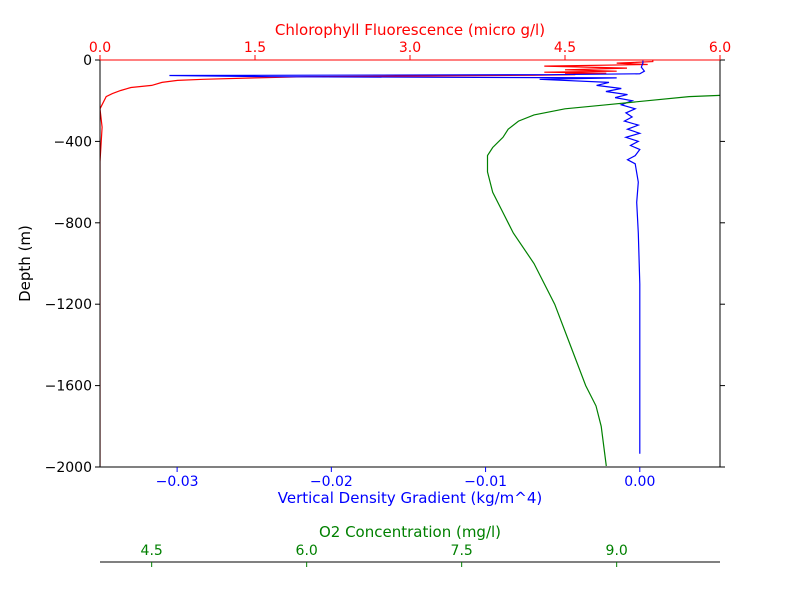  I want to click on o2-axis-label: O2 Concentration (mg/l), so click(410, 532).